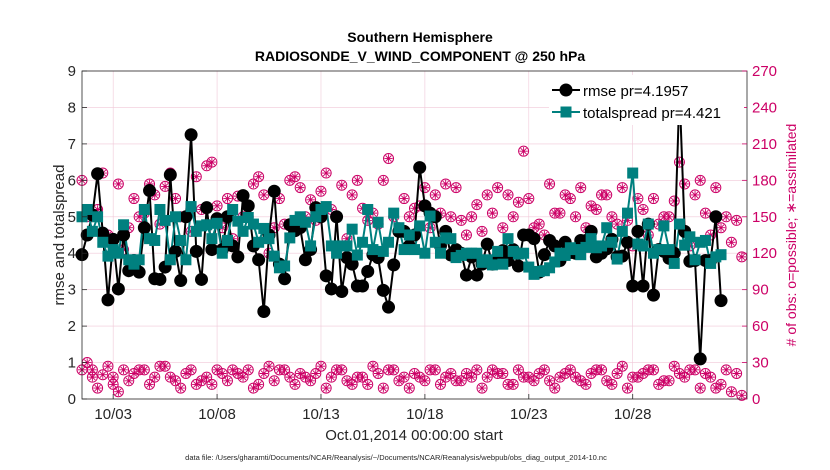  What do you see at coordinates (420, 56) in the screenshot?
I see `chart-subtitle: RADIOSONDE_V_WIND_COMPONENT @ 250 hPa` at bounding box center [420, 56].